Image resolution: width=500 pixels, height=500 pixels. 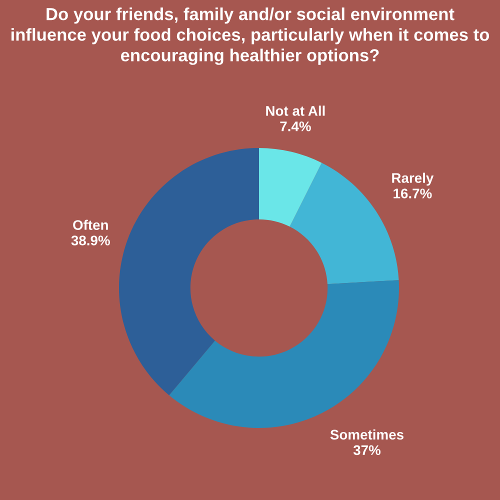 I want to click on data-label: 7.4%, so click(x=295, y=127).